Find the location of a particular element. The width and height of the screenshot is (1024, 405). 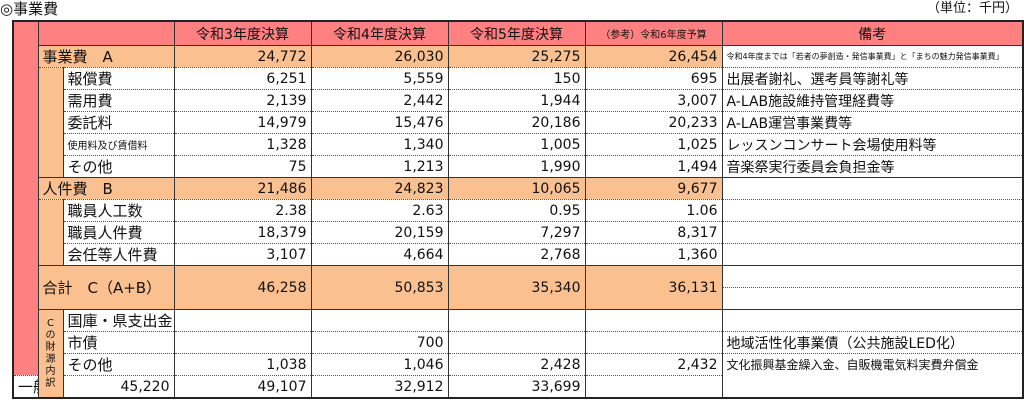

value-cell: 20,233 is located at coordinates (653, 122).